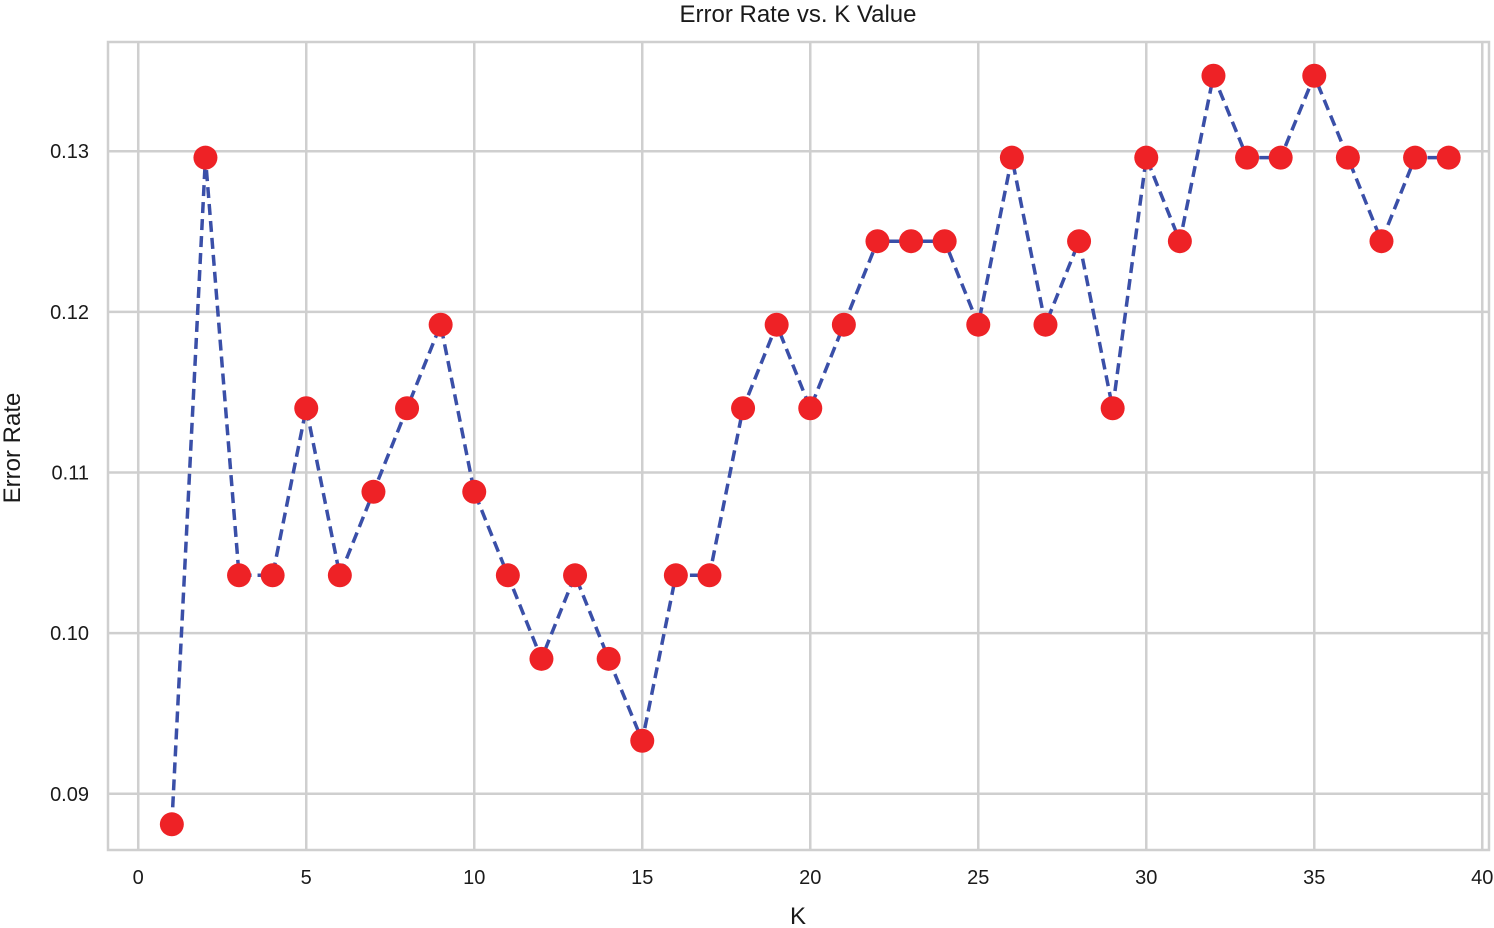 The height and width of the screenshot is (928, 1494). Describe the element at coordinates (642, 740) in the screenshot. I see `data-point-k15` at that location.